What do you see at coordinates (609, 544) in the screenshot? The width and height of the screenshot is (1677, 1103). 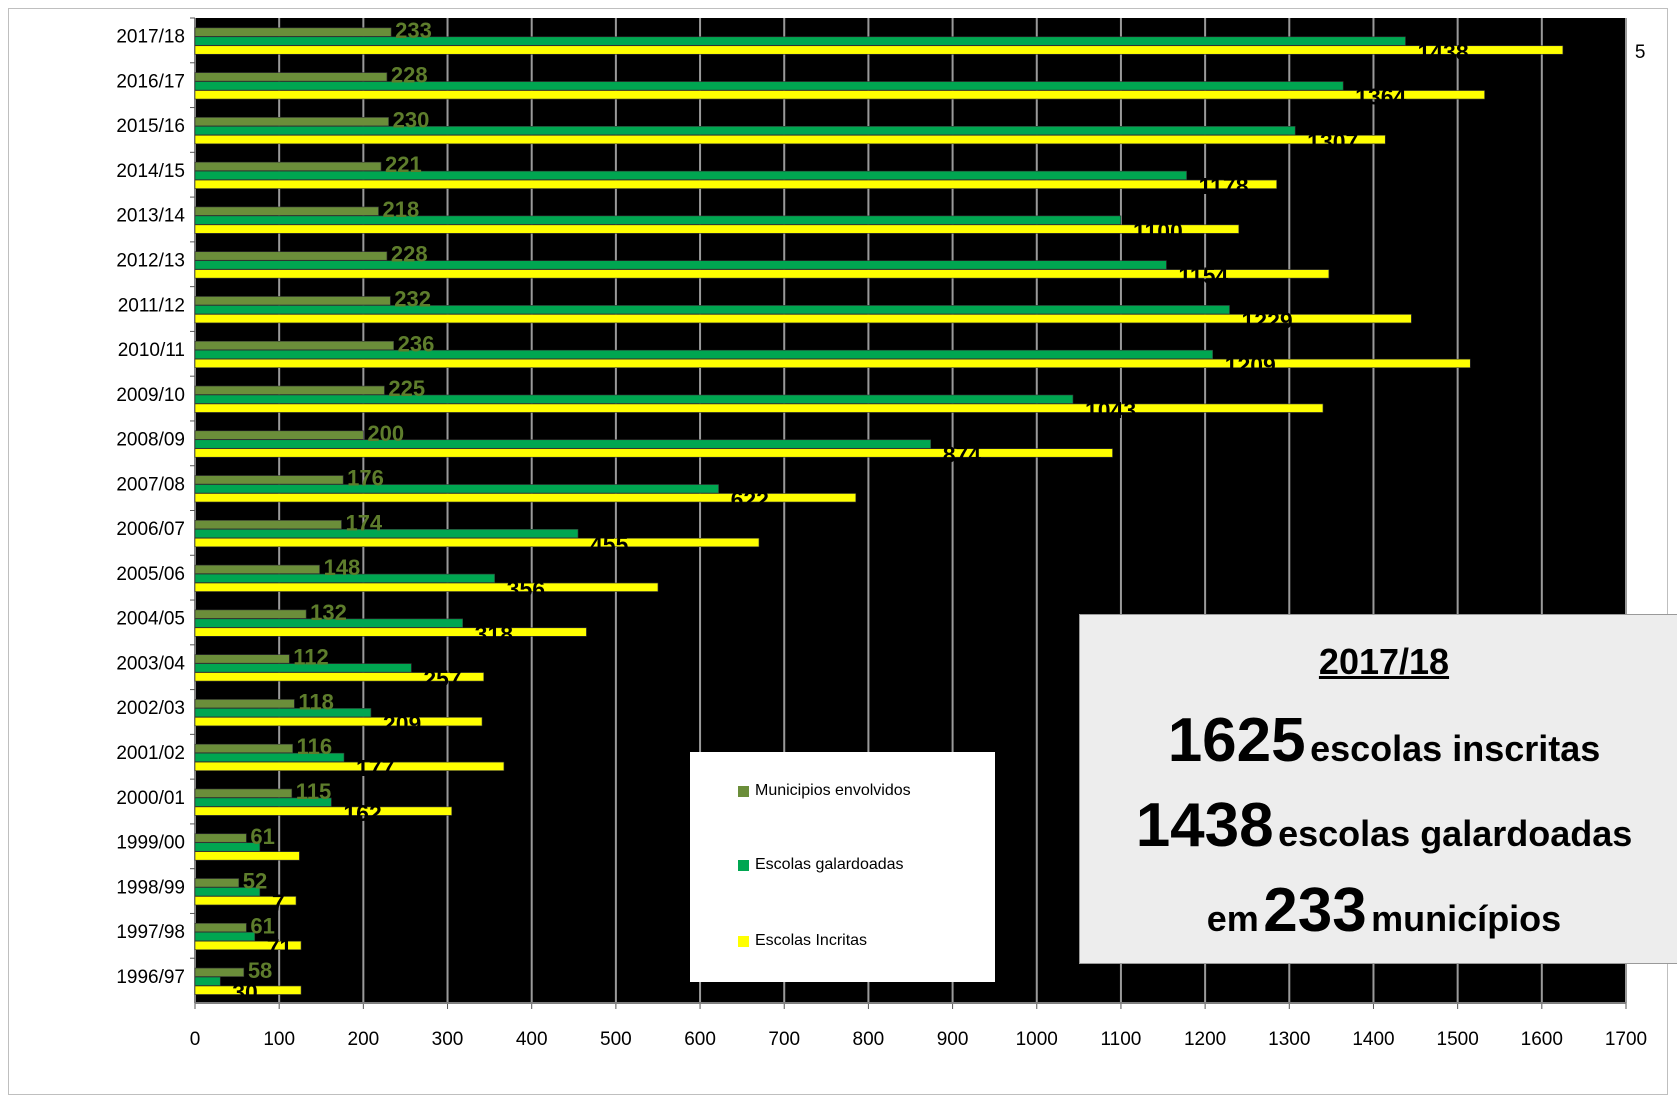 I see `data-label-galardoadas: 455` at bounding box center [609, 544].